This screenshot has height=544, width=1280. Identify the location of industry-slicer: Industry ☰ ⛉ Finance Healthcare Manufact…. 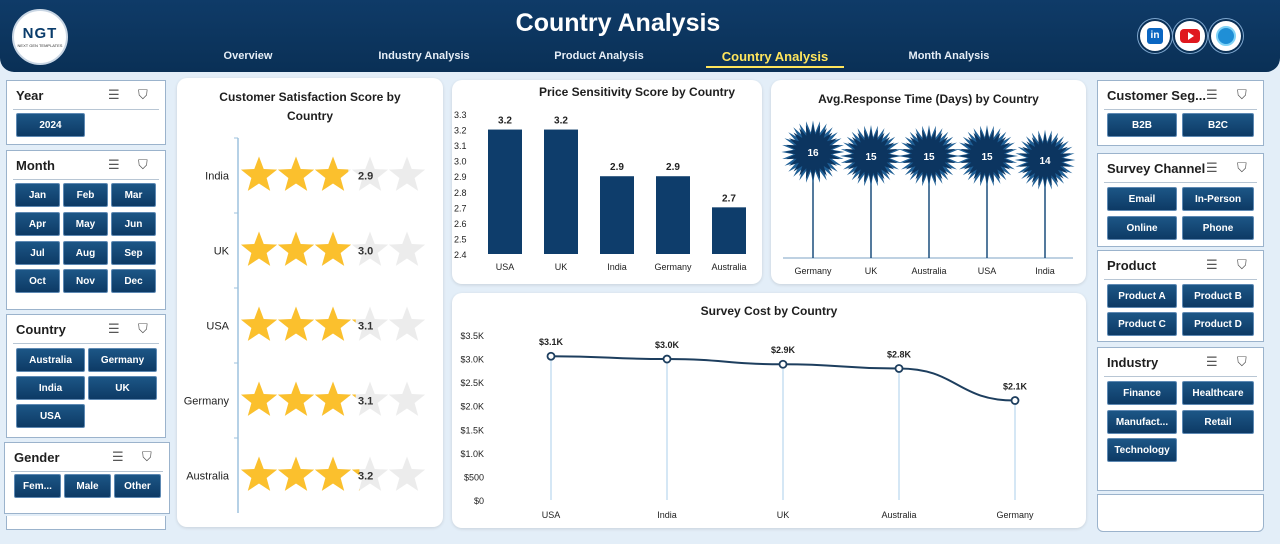
(1180, 419).